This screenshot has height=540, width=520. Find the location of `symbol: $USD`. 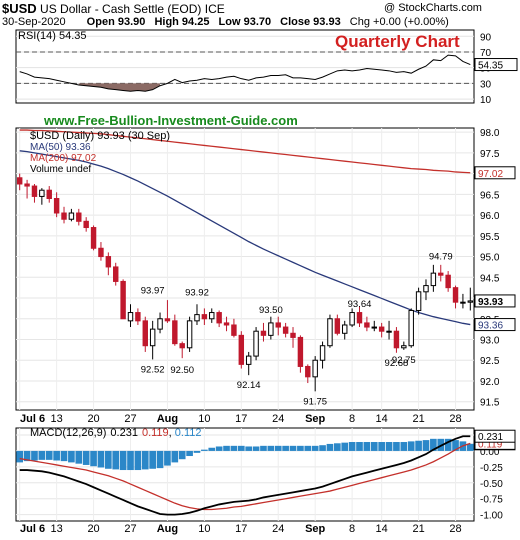

symbol: $USD is located at coordinates (19, 8).